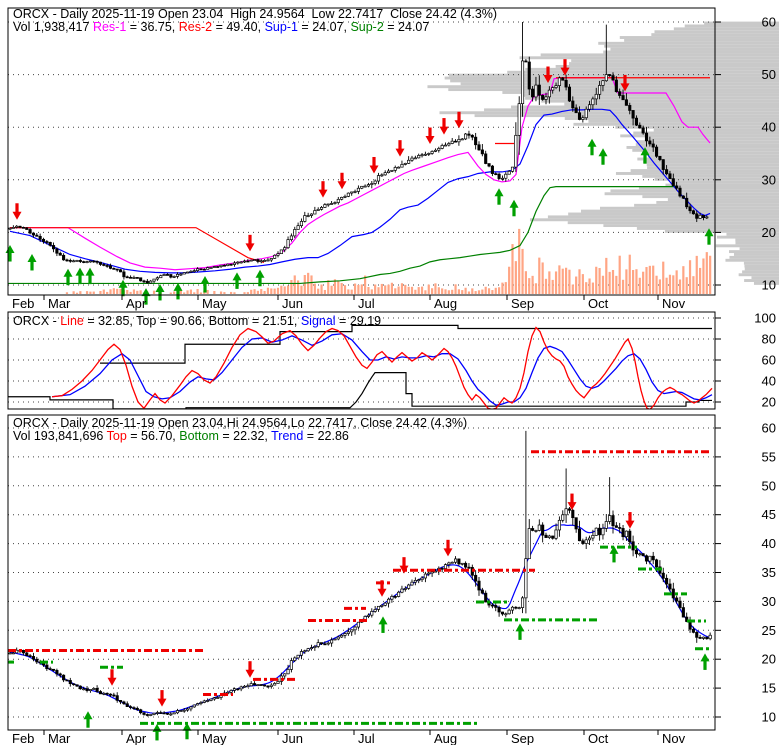 This screenshot has width=780, height=745. Describe the element at coordinates (245, 436) in the screenshot. I see `bottom-value: = 22.32,` at that location.